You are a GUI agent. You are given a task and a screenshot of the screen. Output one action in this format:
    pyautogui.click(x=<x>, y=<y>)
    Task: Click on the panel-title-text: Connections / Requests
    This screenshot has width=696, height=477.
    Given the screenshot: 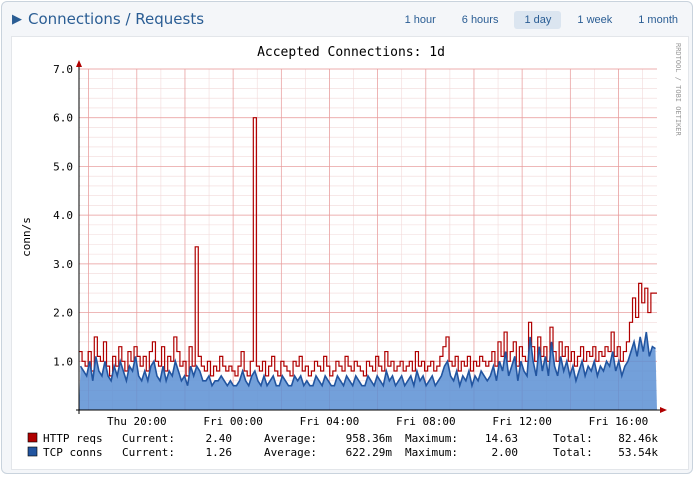 What is the action you would take?
    pyautogui.click(x=116, y=19)
    